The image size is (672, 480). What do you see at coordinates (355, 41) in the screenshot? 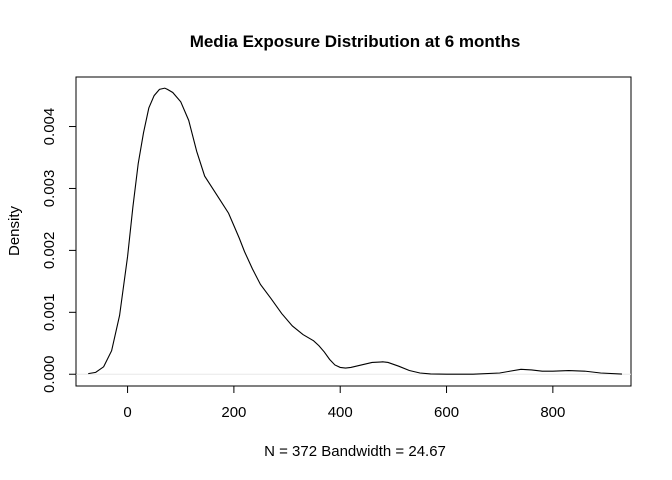
I see `chart-title: Media Exposure Distribution at 6 months` at bounding box center [355, 41].